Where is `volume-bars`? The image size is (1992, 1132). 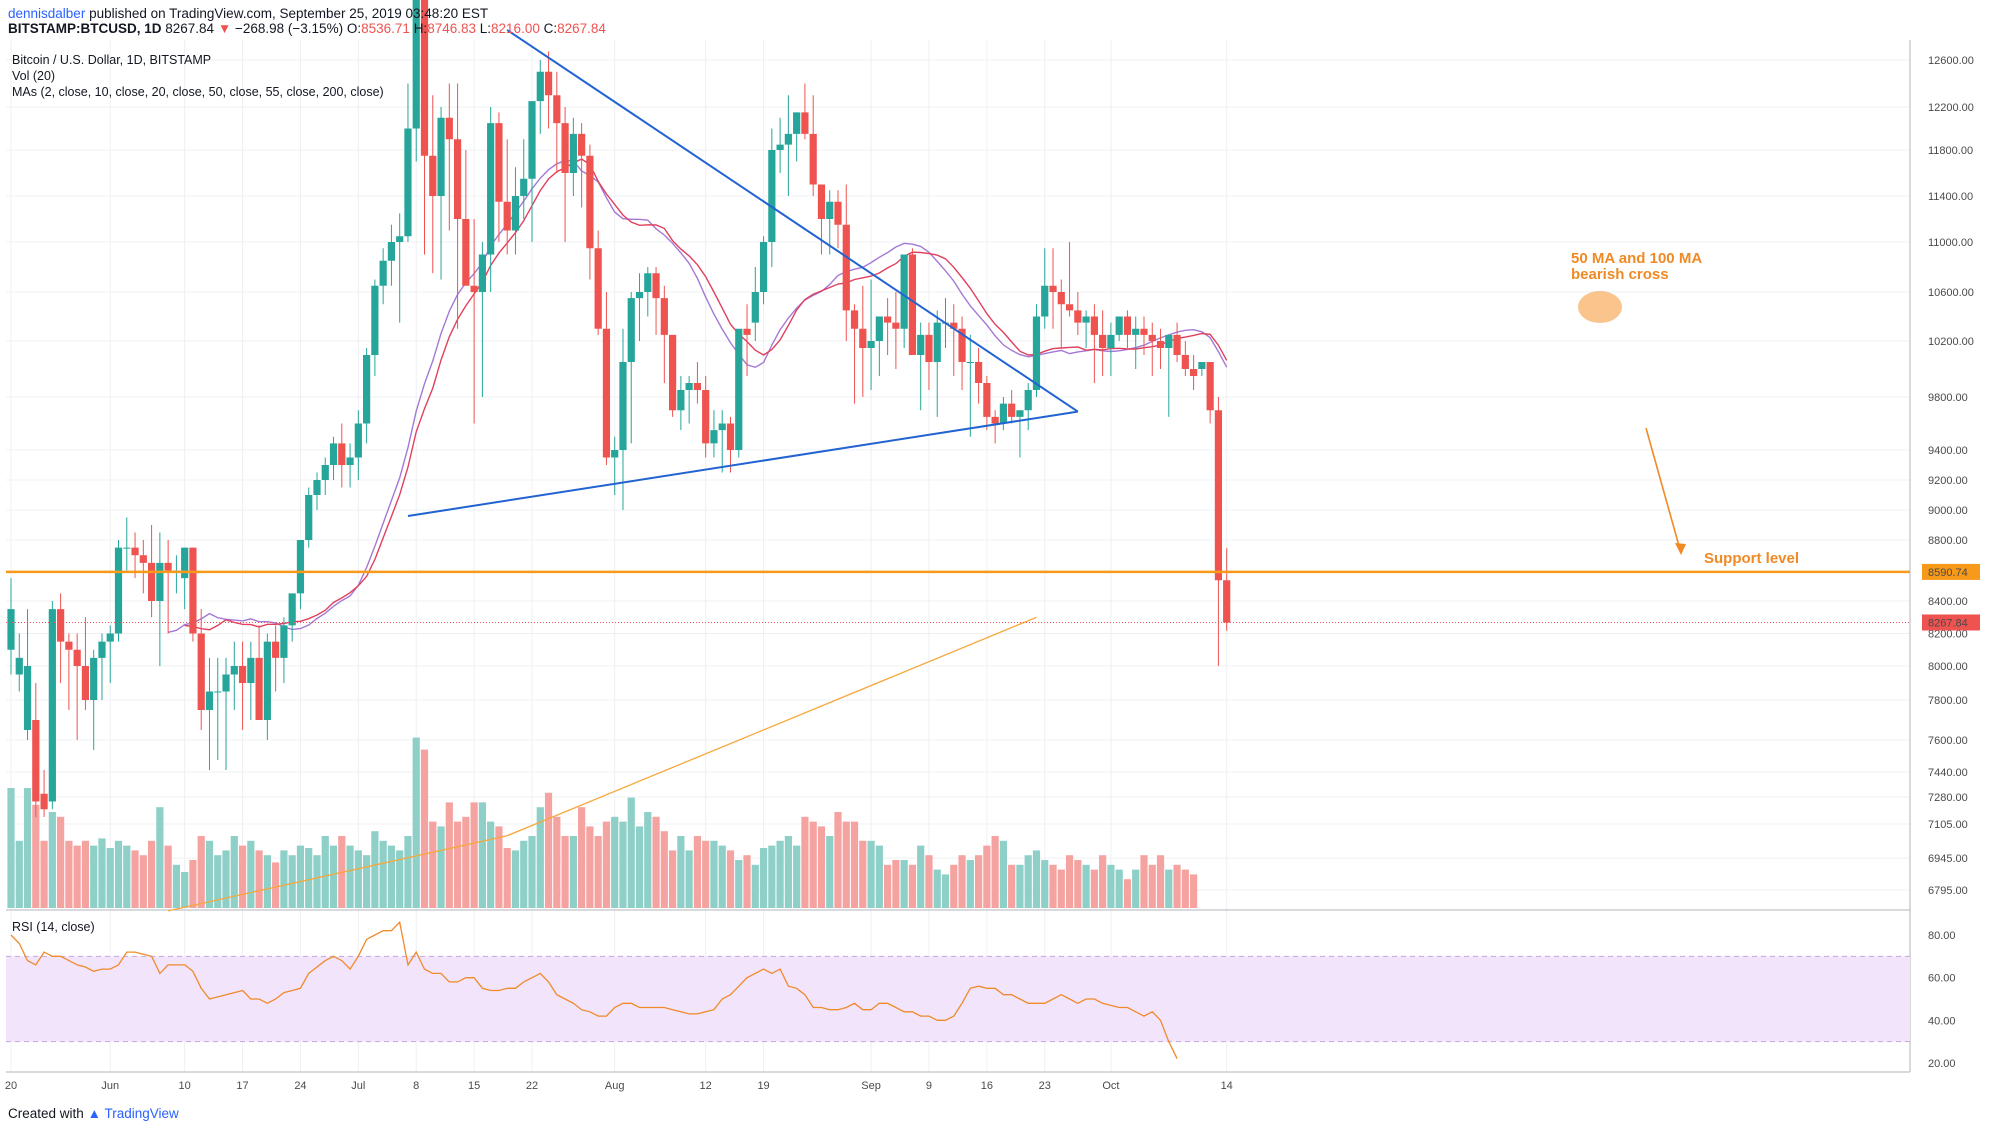 volume-bars is located at coordinates (602, 822).